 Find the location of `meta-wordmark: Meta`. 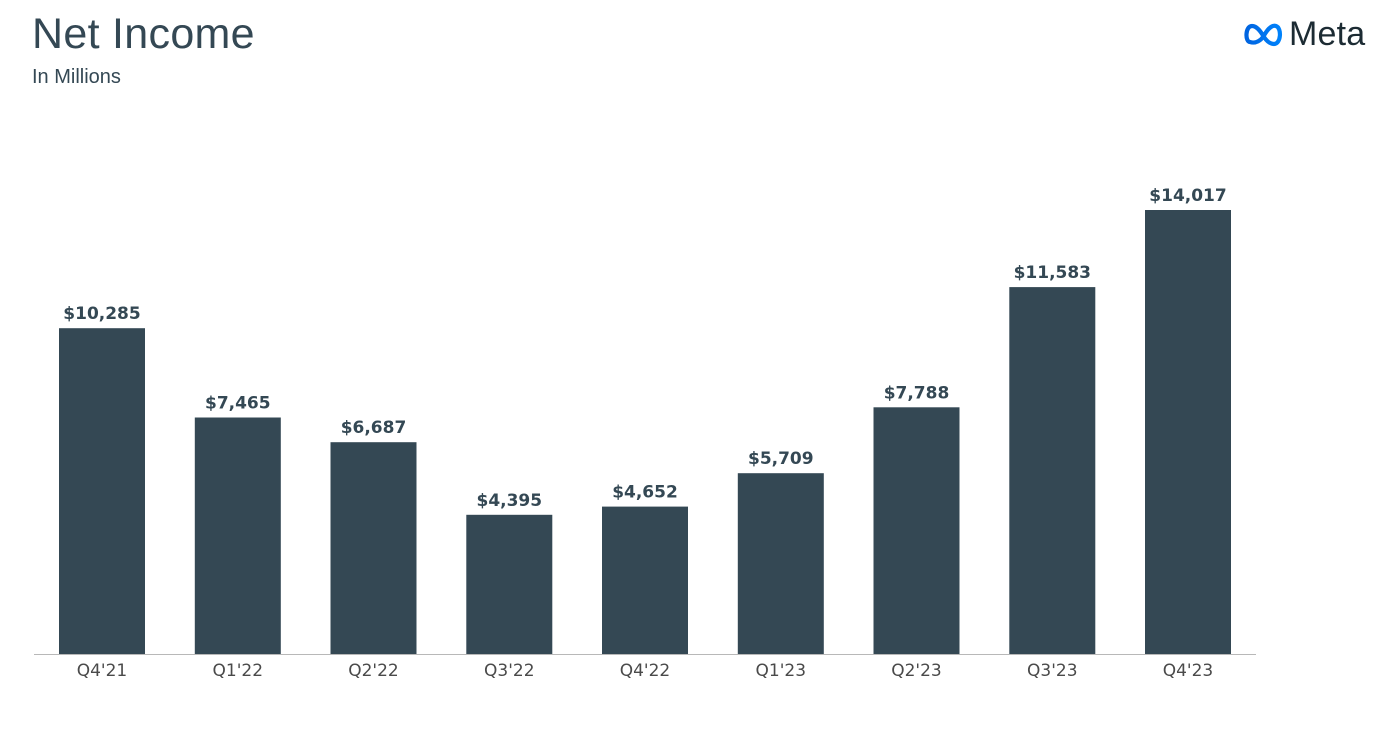

meta-wordmark: Meta is located at coordinates (1327, 34).